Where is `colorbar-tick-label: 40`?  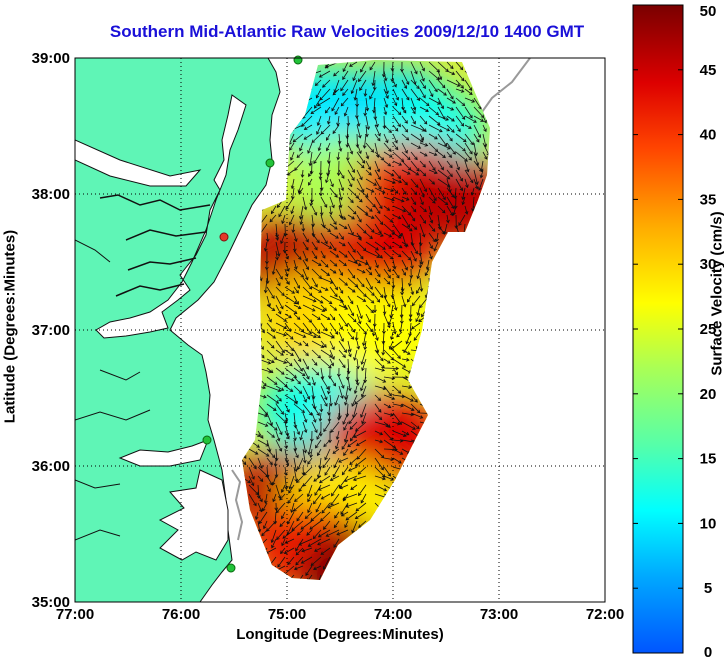
colorbar-tick-label: 40 is located at coordinates (708, 135).